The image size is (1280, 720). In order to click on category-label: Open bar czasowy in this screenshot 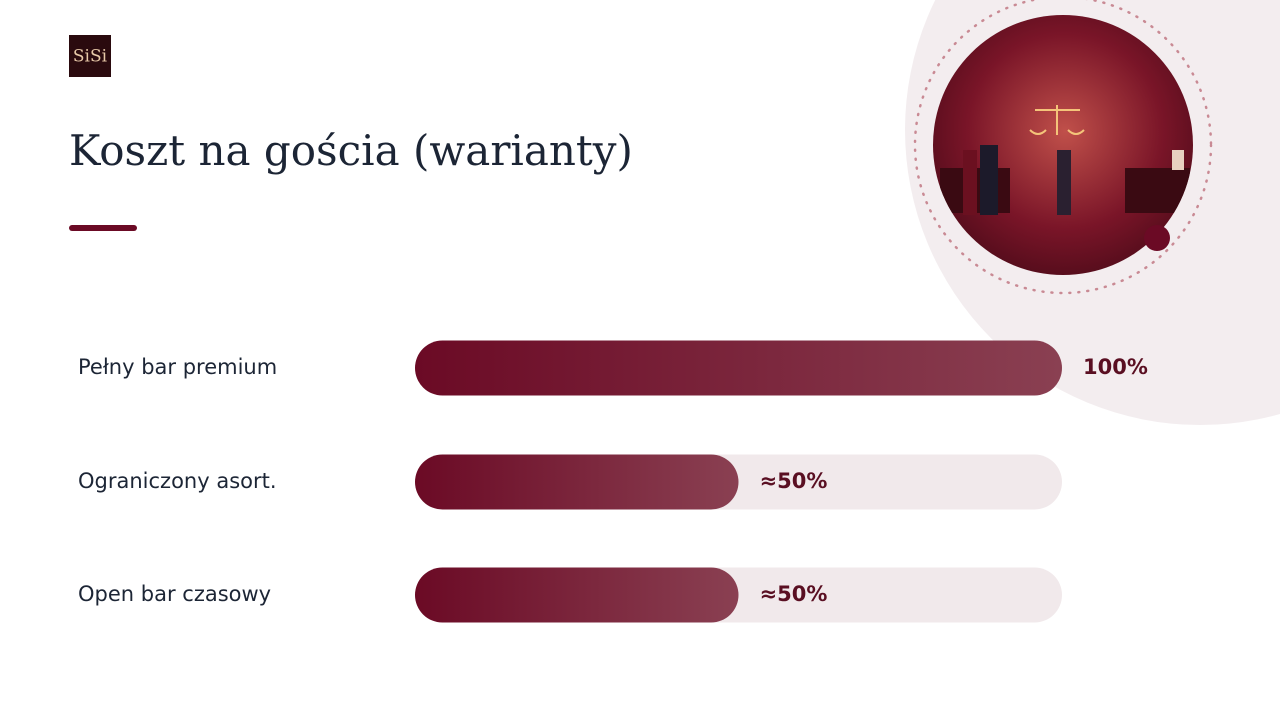, I will do `click(174, 594)`.